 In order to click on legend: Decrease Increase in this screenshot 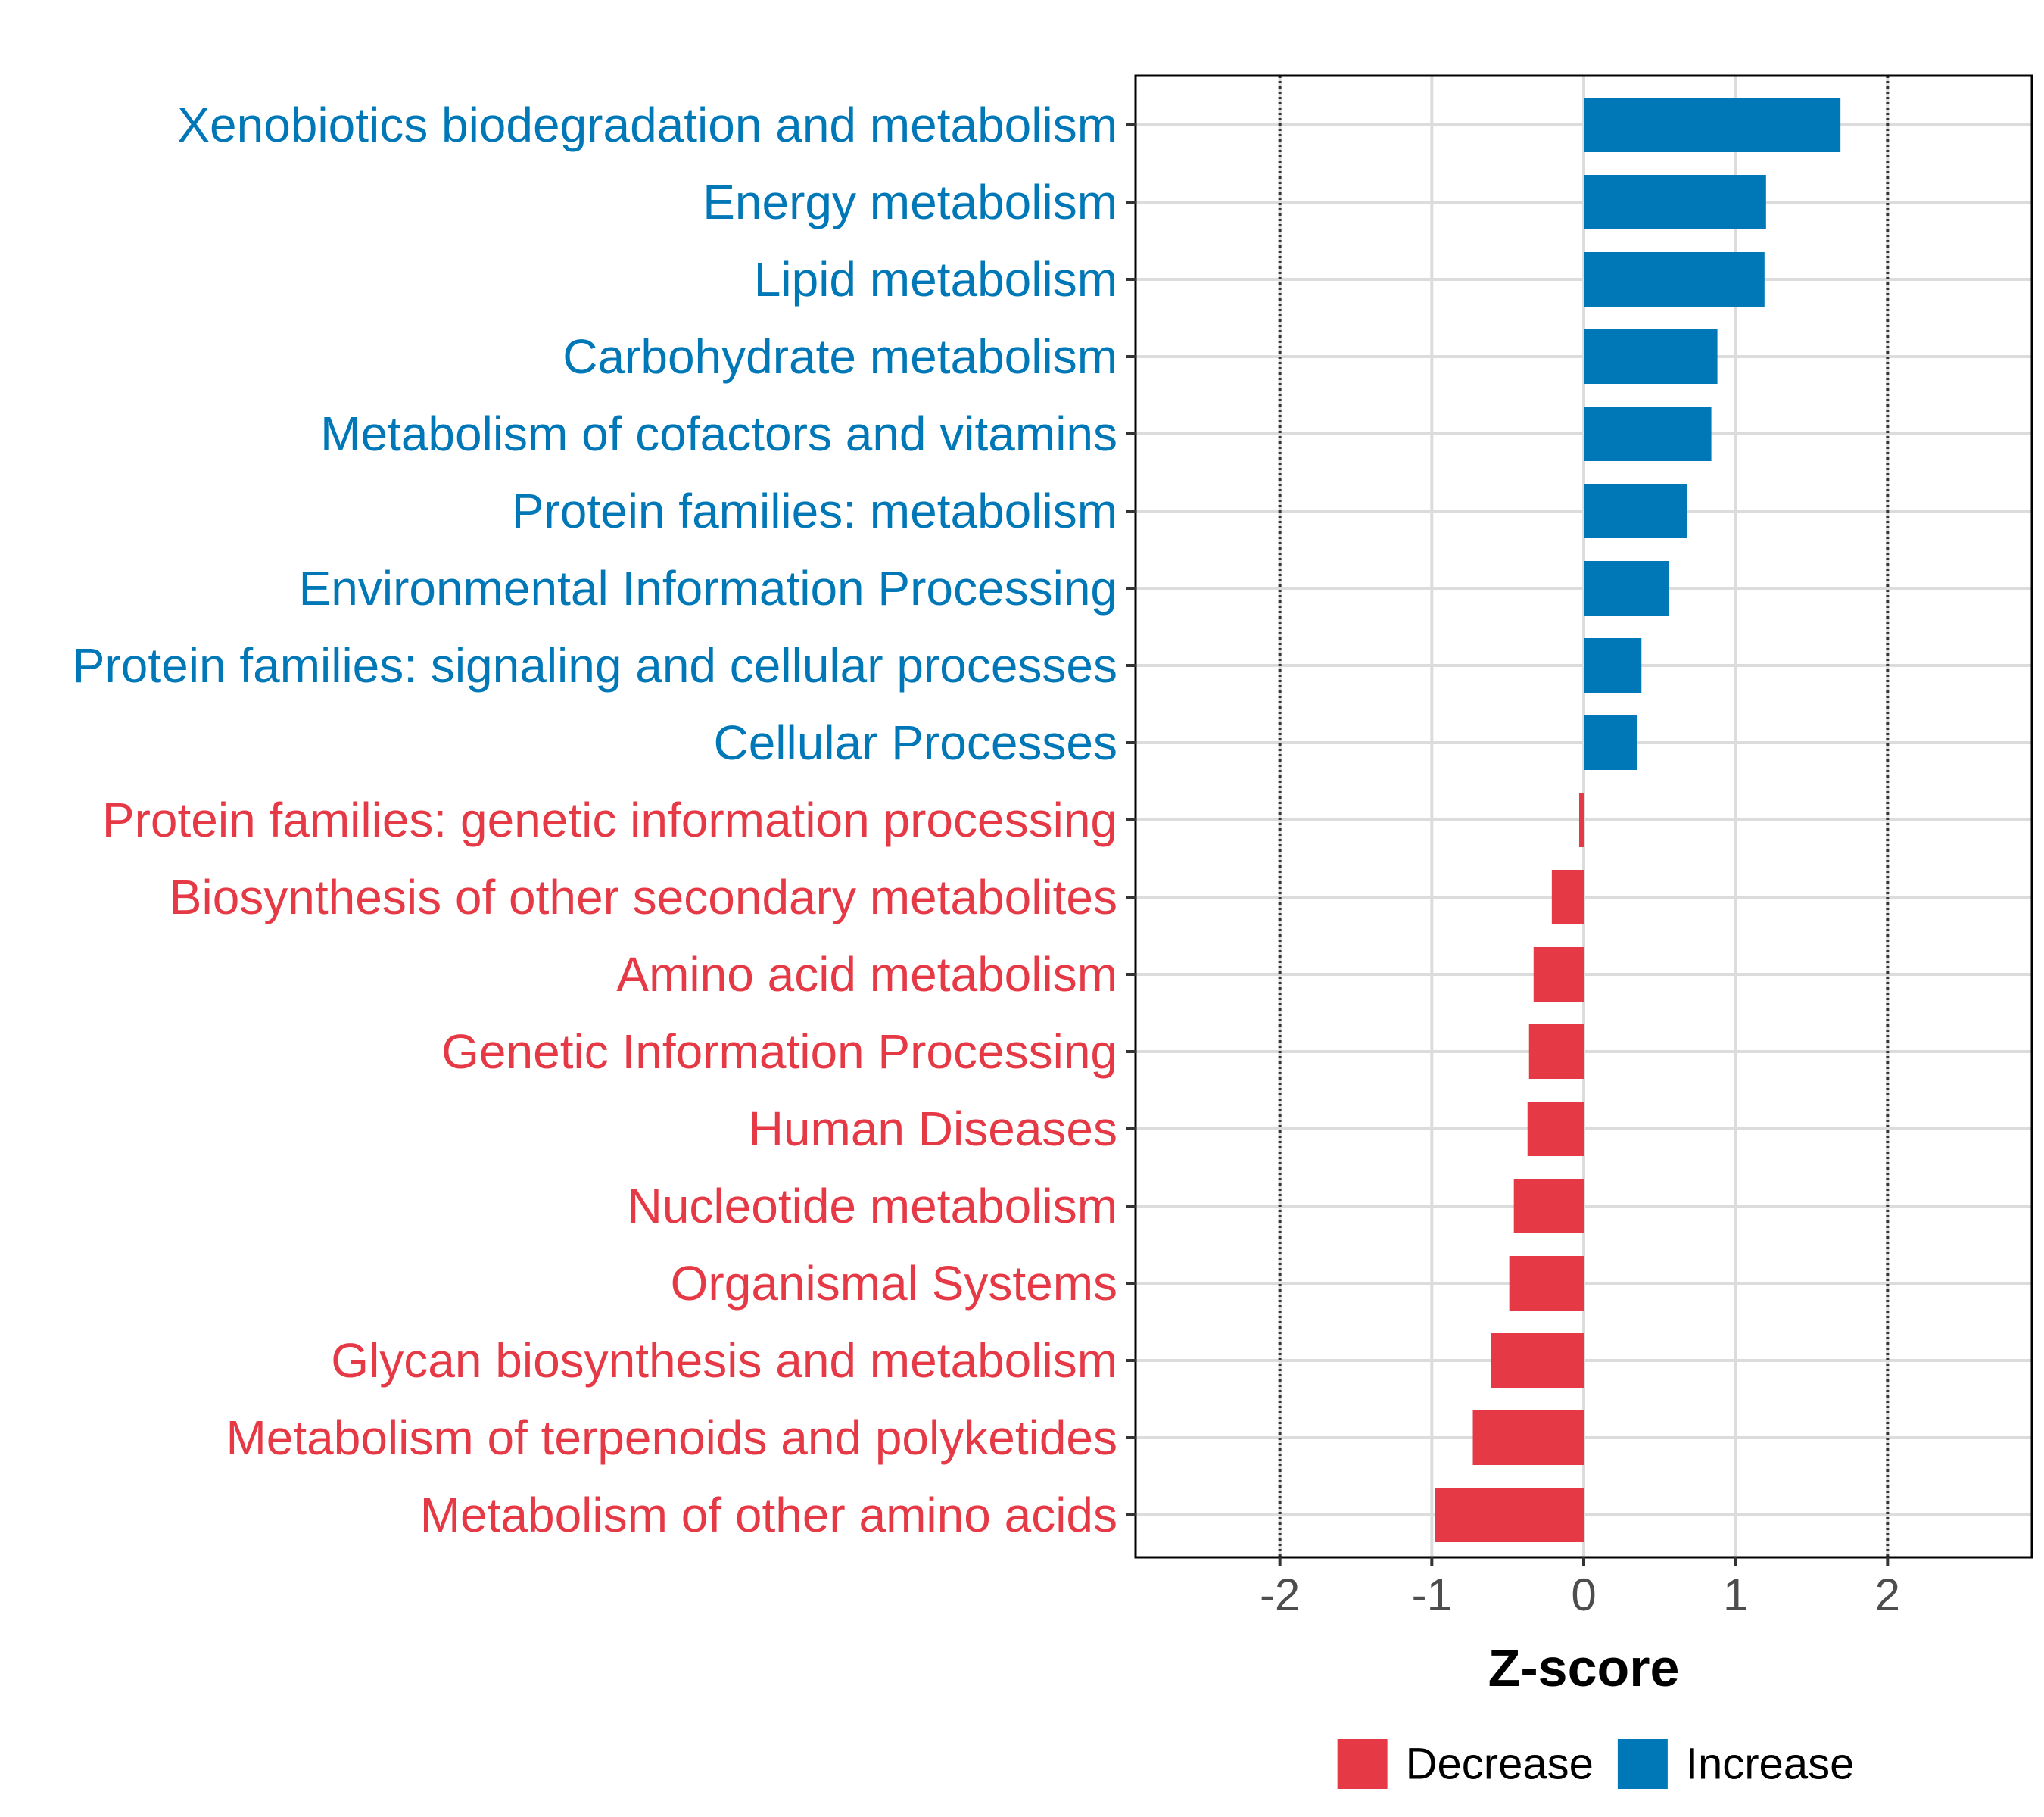, I will do `click(1595, 1764)`.